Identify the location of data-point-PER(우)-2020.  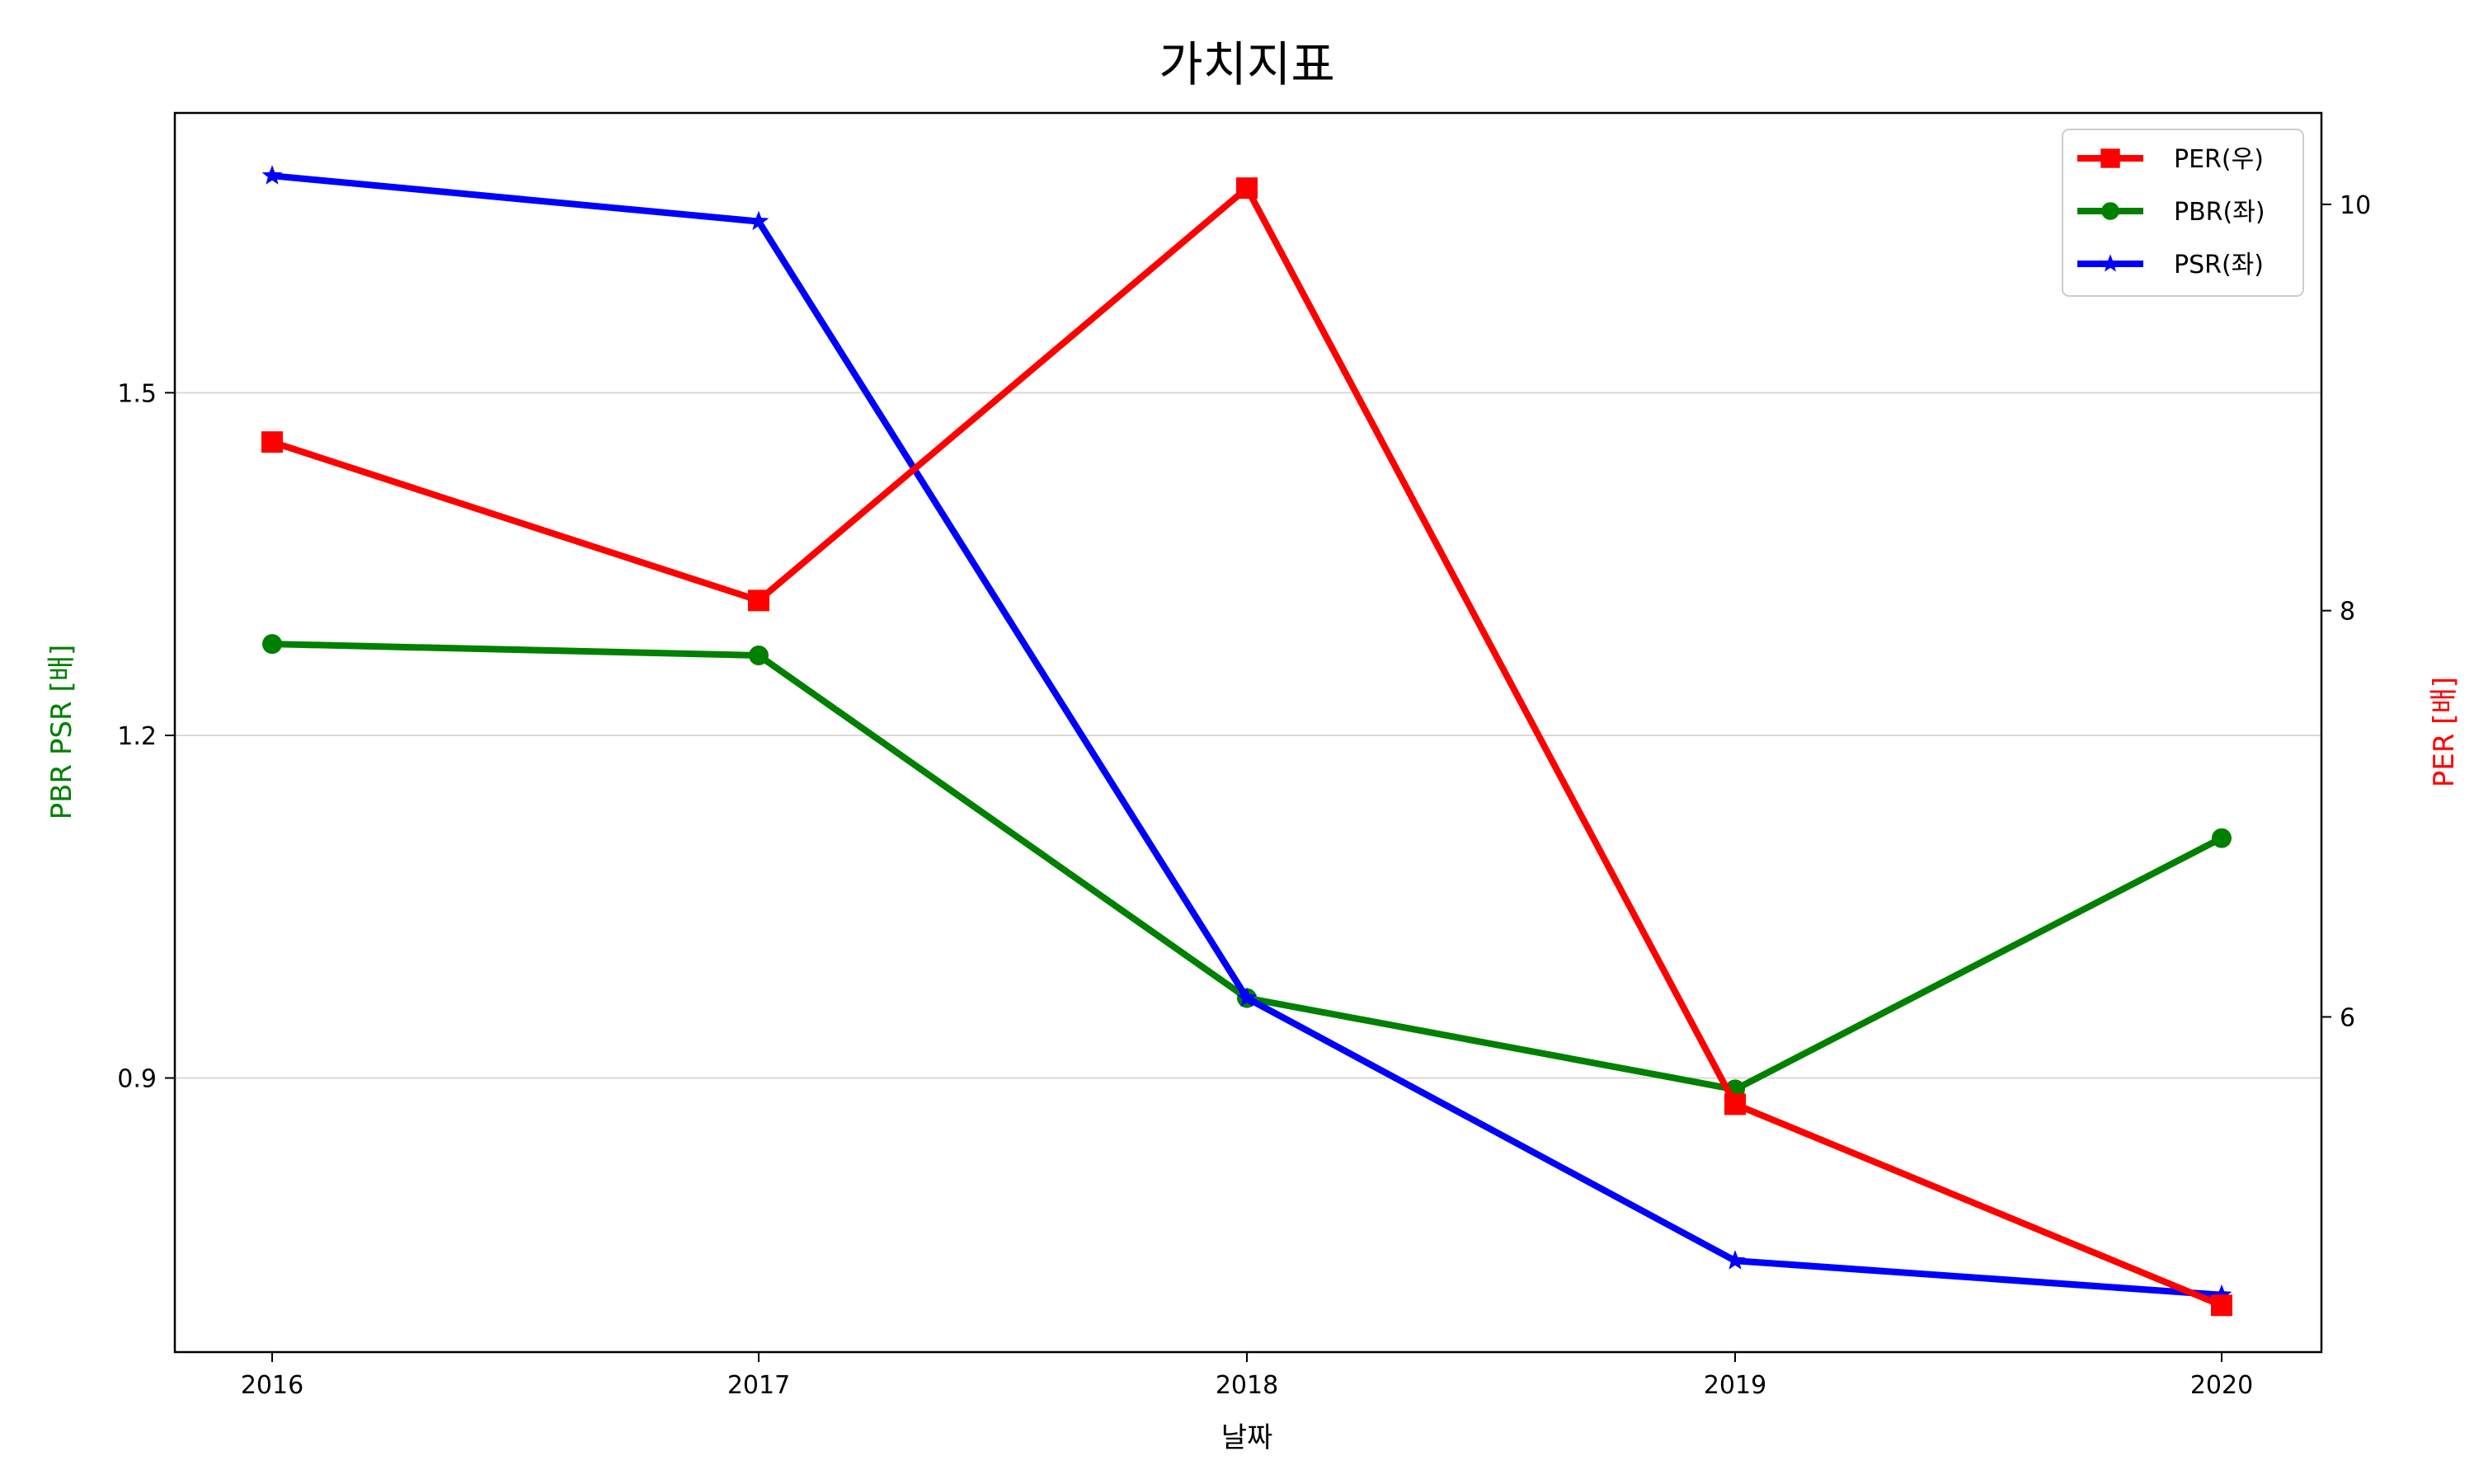
(2221, 1305).